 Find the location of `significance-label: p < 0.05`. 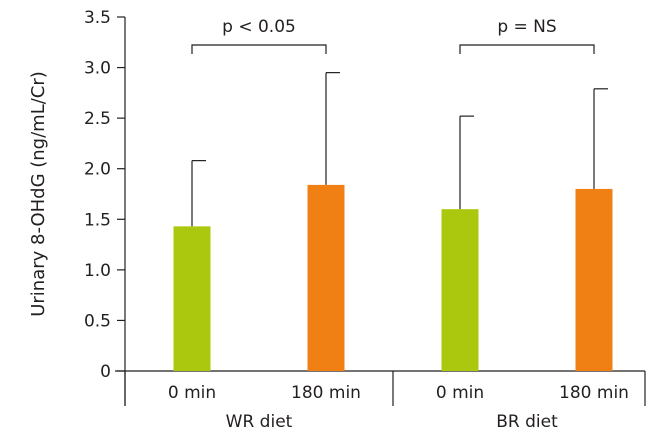

significance-label: p < 0.05 is located at coordinates (259, 27).